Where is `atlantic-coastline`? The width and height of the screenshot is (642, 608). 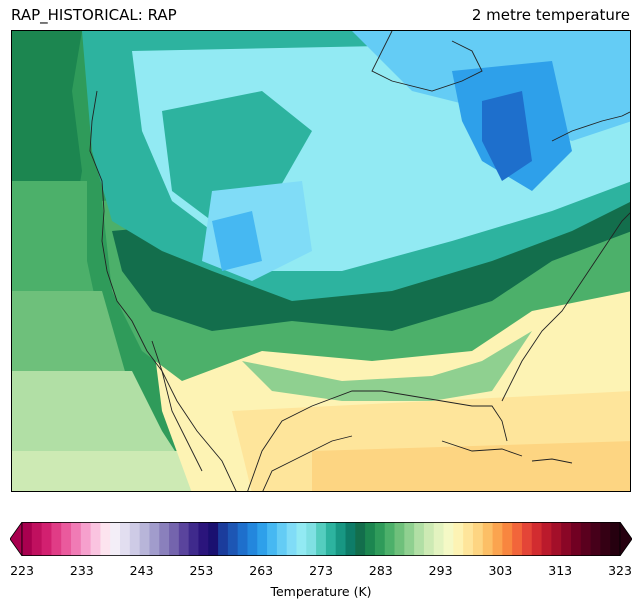
atlantic-coastline is located at coordinates (565, 307).